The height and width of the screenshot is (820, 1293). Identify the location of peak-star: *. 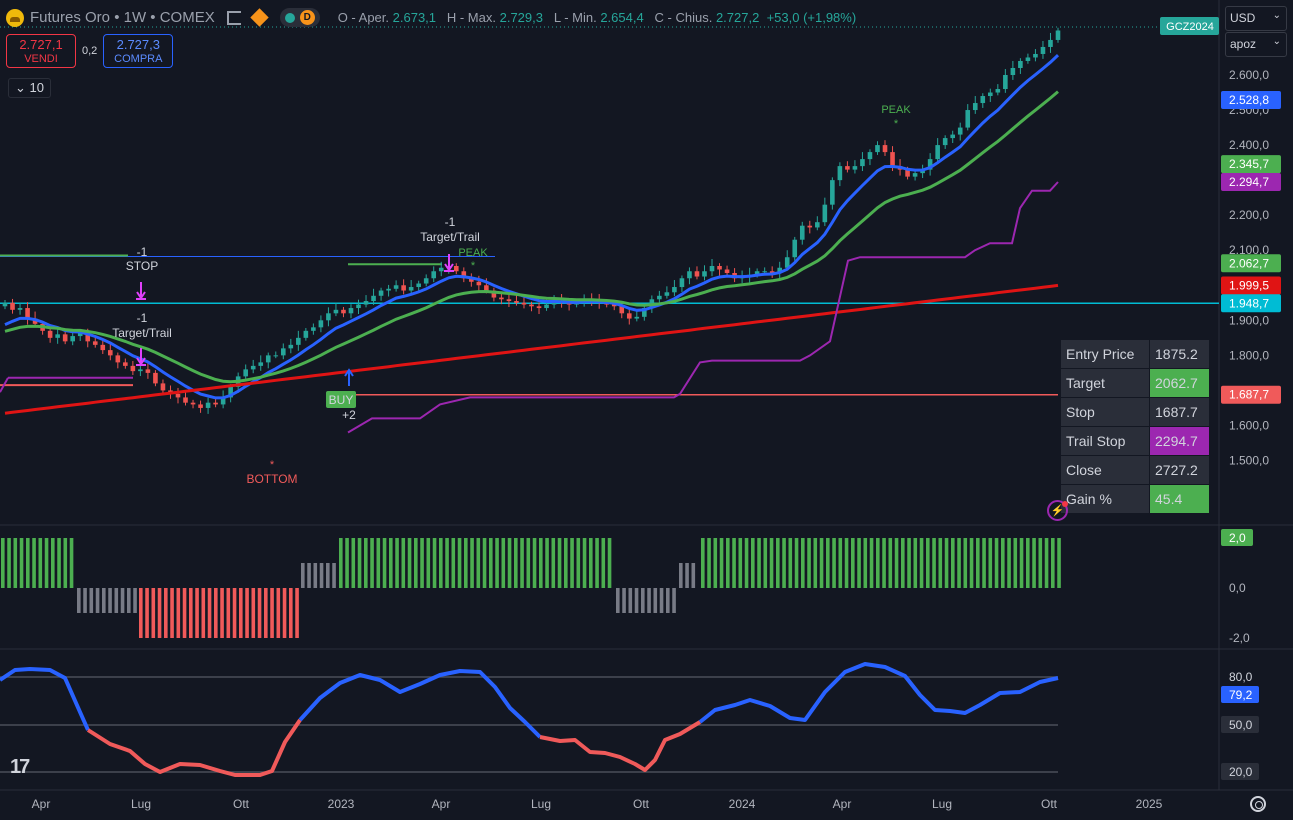
(896, 124).